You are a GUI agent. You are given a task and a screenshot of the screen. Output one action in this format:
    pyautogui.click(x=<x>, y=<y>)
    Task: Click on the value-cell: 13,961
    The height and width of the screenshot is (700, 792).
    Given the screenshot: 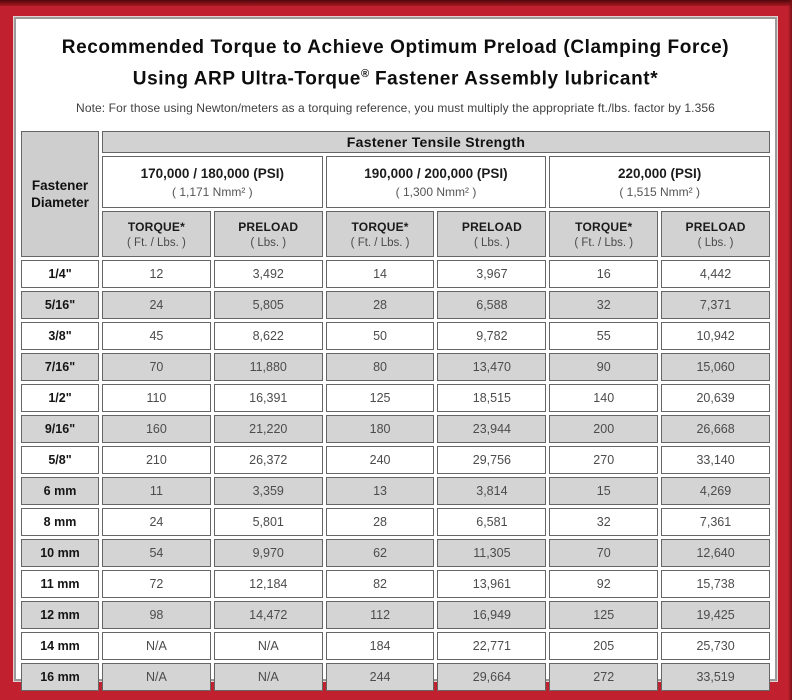 What is the action you would take?
    pyautogui.click(x=492, y=584)
    